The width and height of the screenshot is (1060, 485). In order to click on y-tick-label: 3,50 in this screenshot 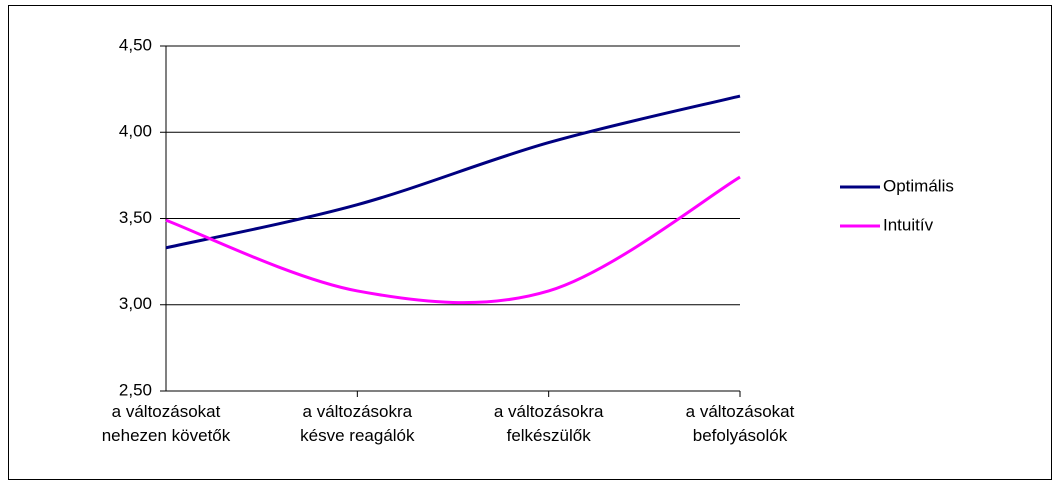, I will do `click(135, 217)`.